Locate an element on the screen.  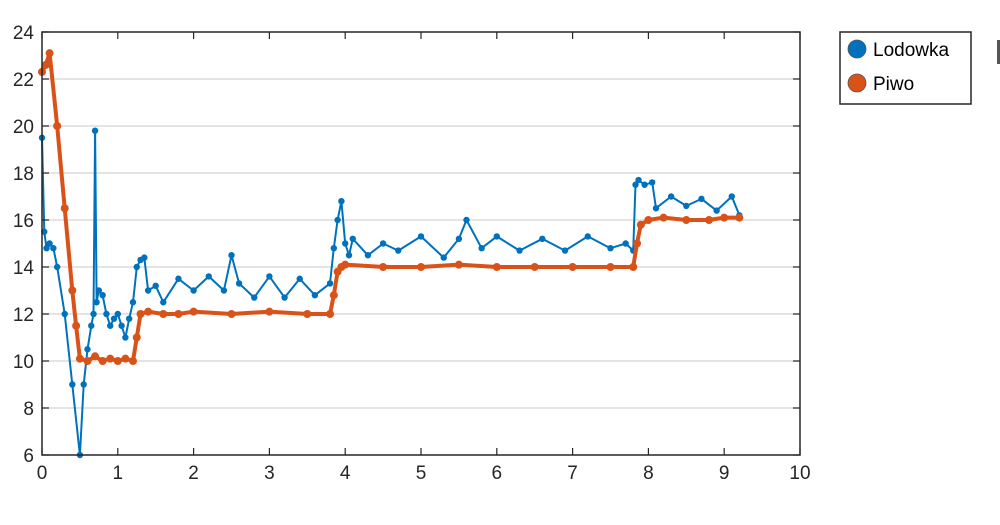
x-tick-label: 6 is located at coordinates (497, 473).